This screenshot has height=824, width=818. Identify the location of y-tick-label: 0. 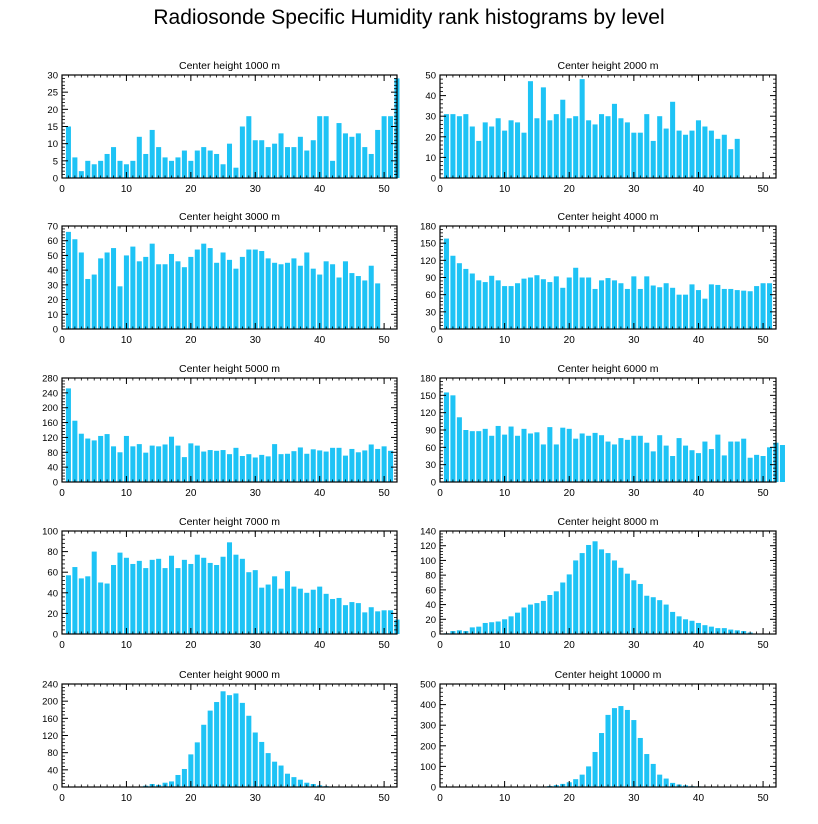
(55, 179).